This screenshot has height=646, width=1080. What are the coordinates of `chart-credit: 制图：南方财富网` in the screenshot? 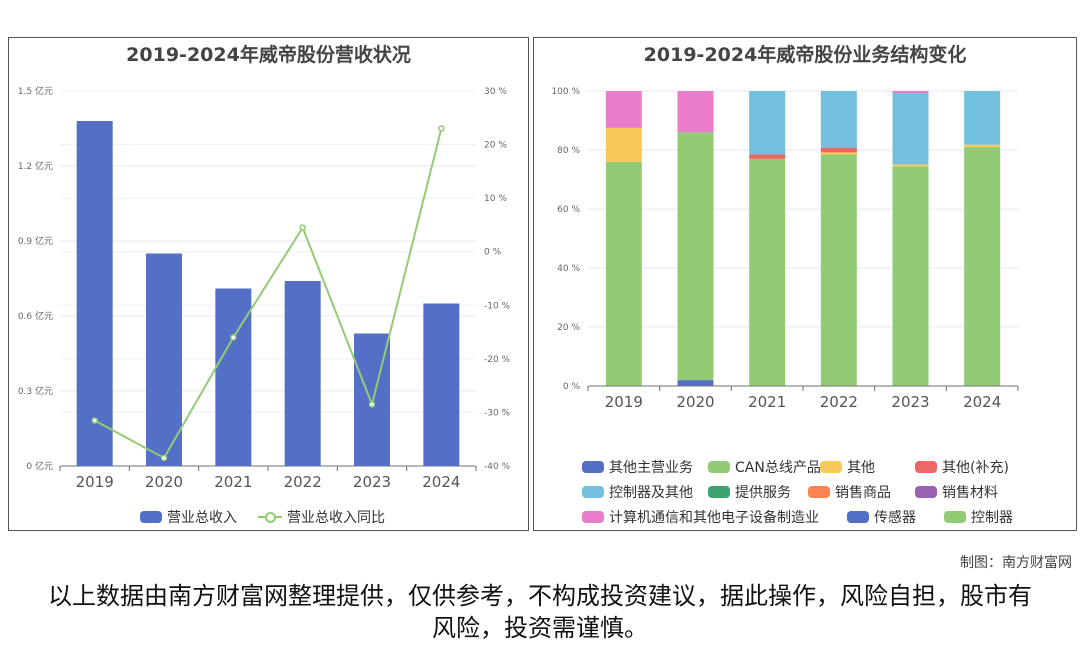 It's located at (1016, 563).